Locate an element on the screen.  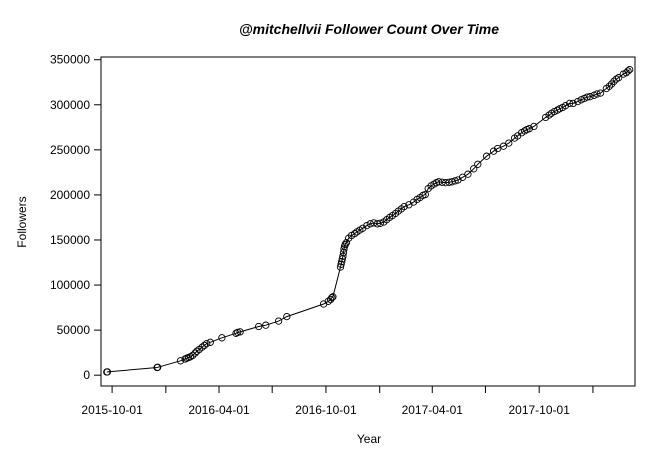
y-tick-label: 150000 is located at coordinates (70, 240).